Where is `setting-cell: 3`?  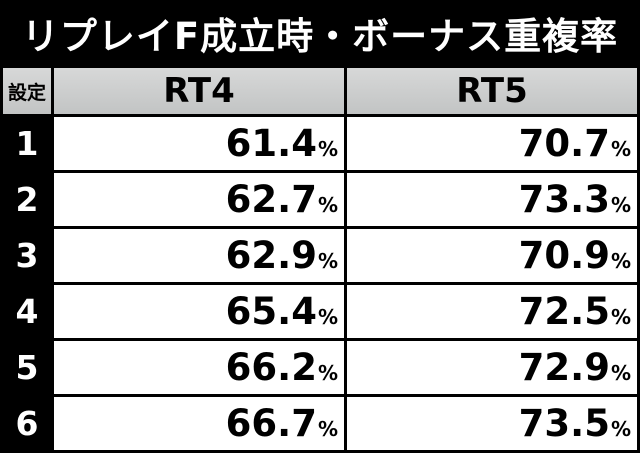 setting-cell: 3 is located at coordinates (27, 255).